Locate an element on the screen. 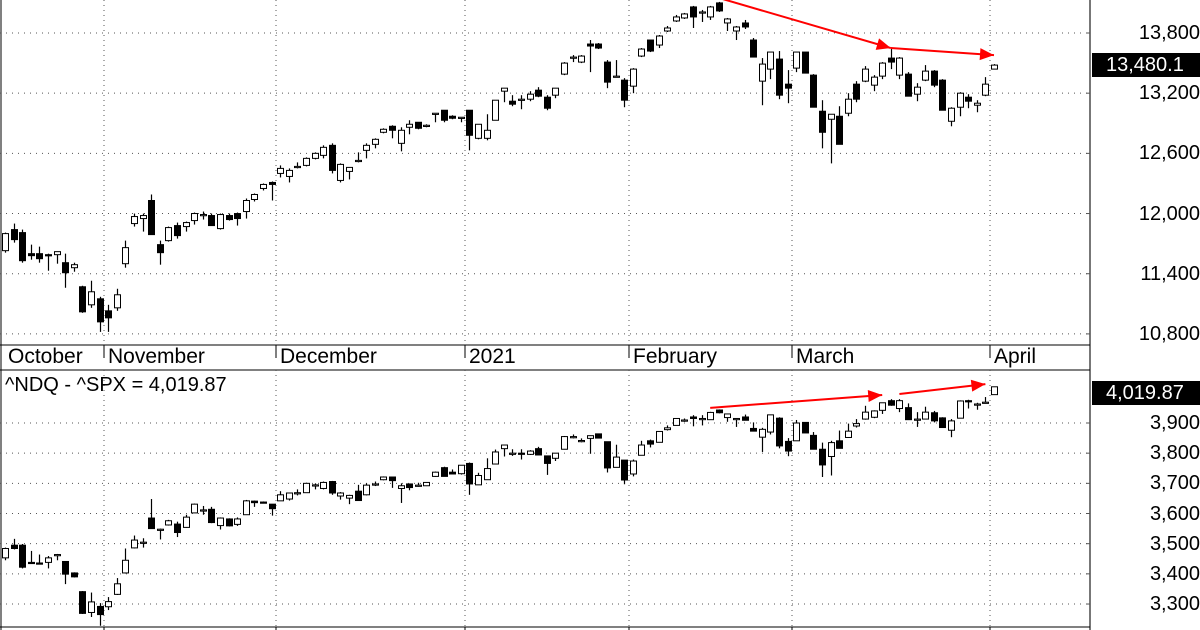 The width and height of the screenshot is (1200, 630). month-label: December is located at coordinates (328, 356).